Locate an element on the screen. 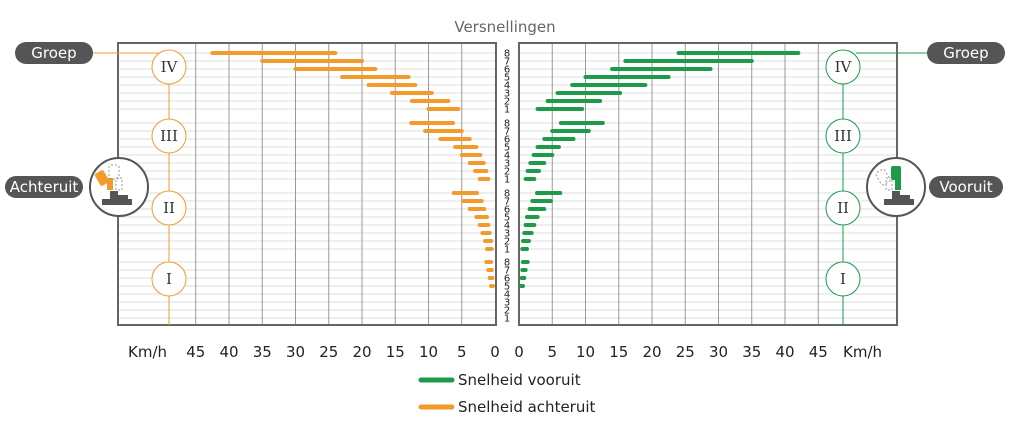 Image resolution: width=1014 pixels, height=425 pixels. right-groep-label: Groep is located at coordinates (965, 53).